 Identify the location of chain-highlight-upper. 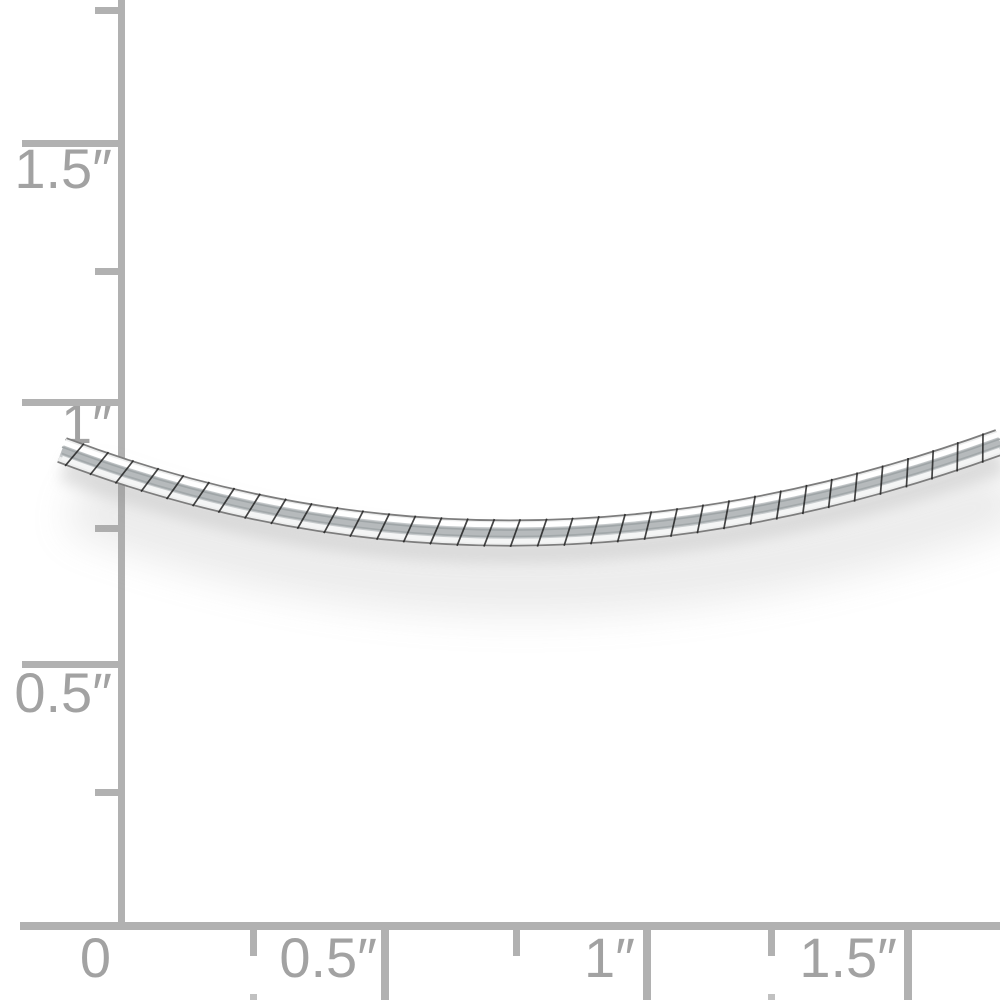
(530, 479).